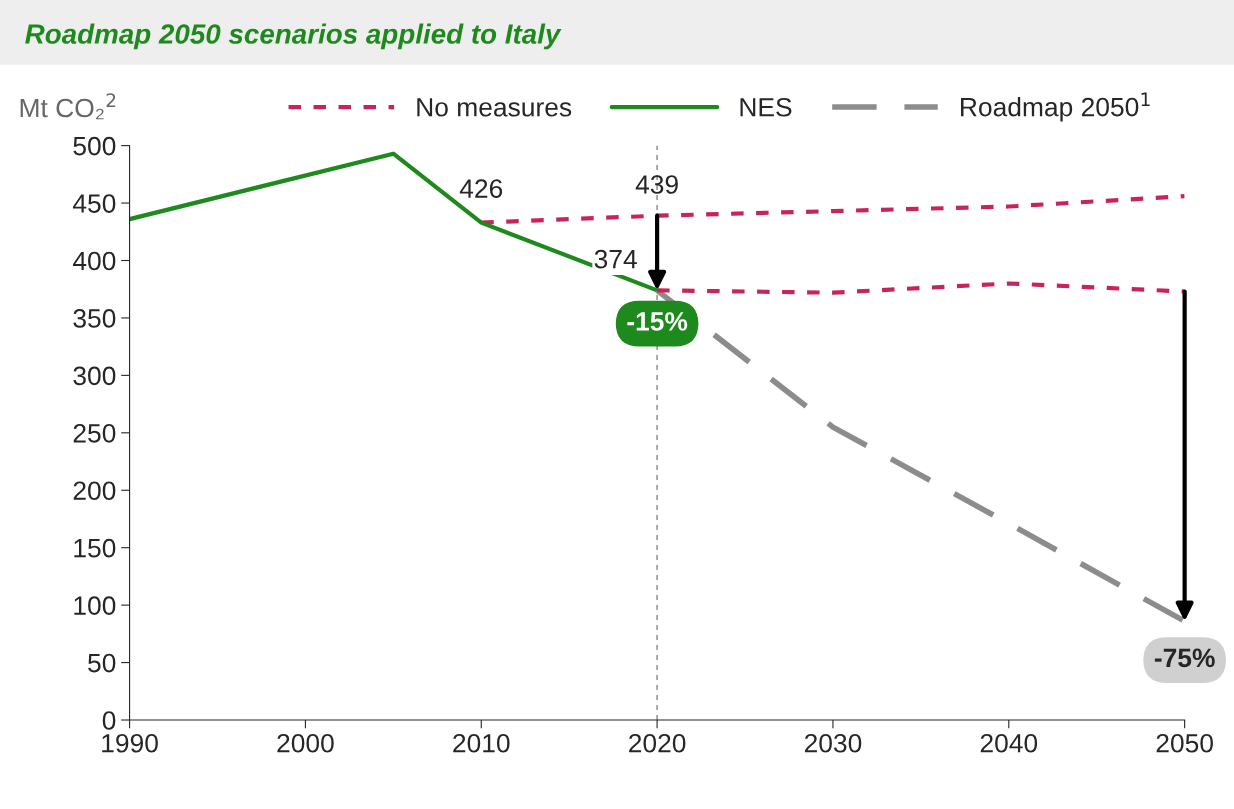 The width and height of the screenshot is (1234, 809). I want to click on x-tick-label: 2010, so click(481, 743).